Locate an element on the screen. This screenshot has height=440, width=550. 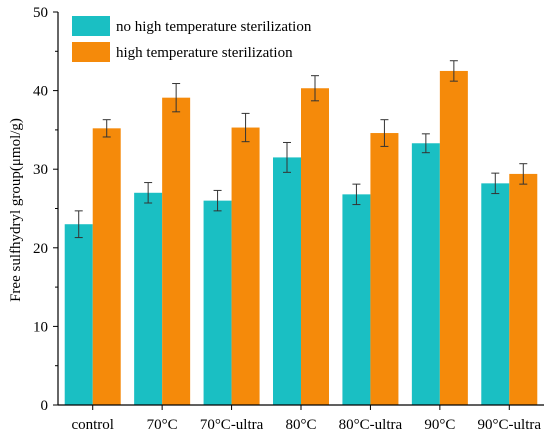
y-tick-label: 40 is located at coordinates (40, 92).